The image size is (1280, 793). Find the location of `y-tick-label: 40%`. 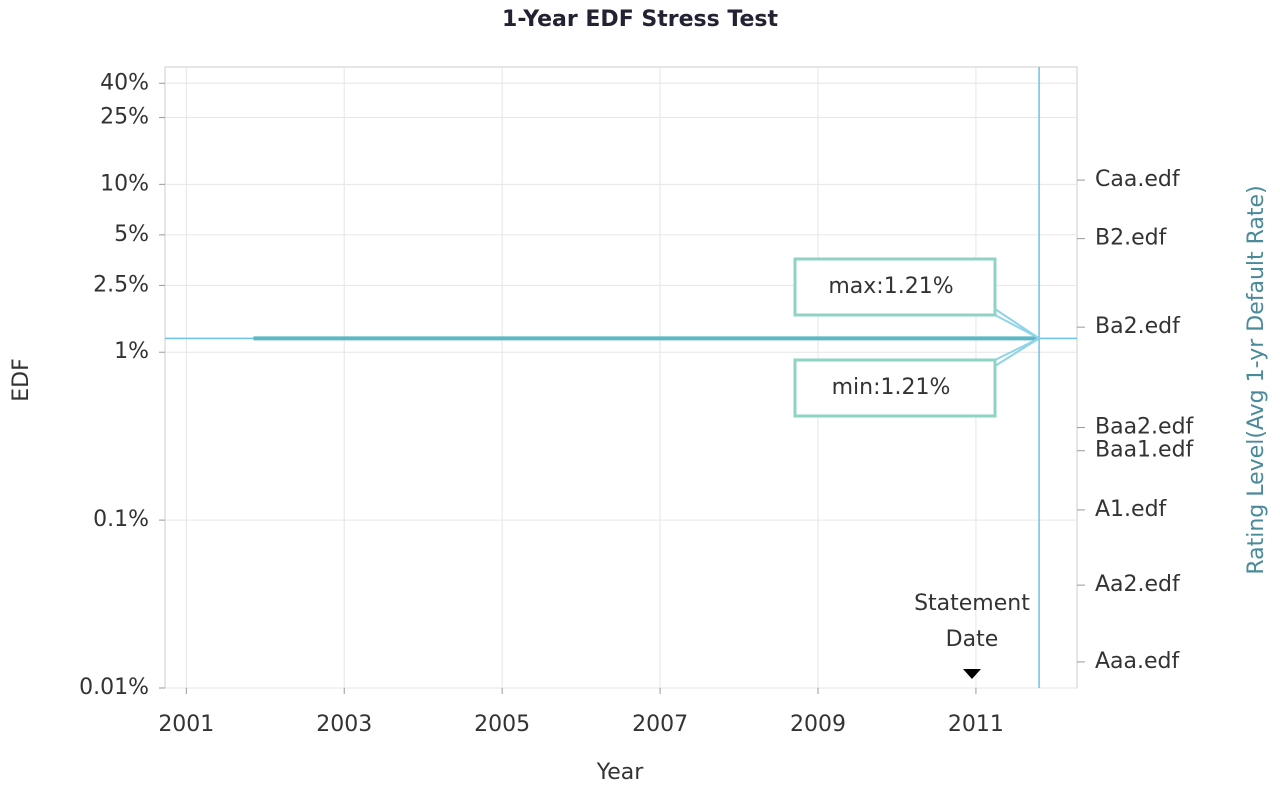

y-tick-label: 40% is located at coordinates (124, 82).